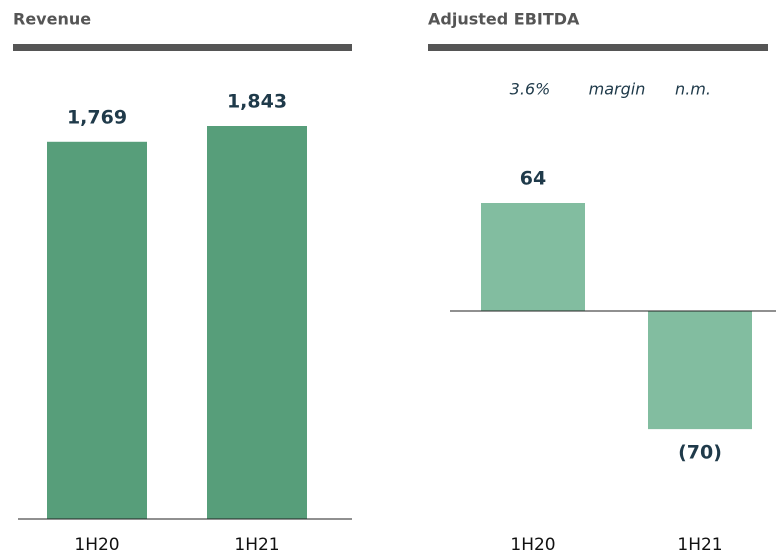 The height and width of the screenshot is (555, 776). What do you see at coordinates (257, 102) in the screenshot?
I see `data-label: 1,843` at bounding box center [257, 102].